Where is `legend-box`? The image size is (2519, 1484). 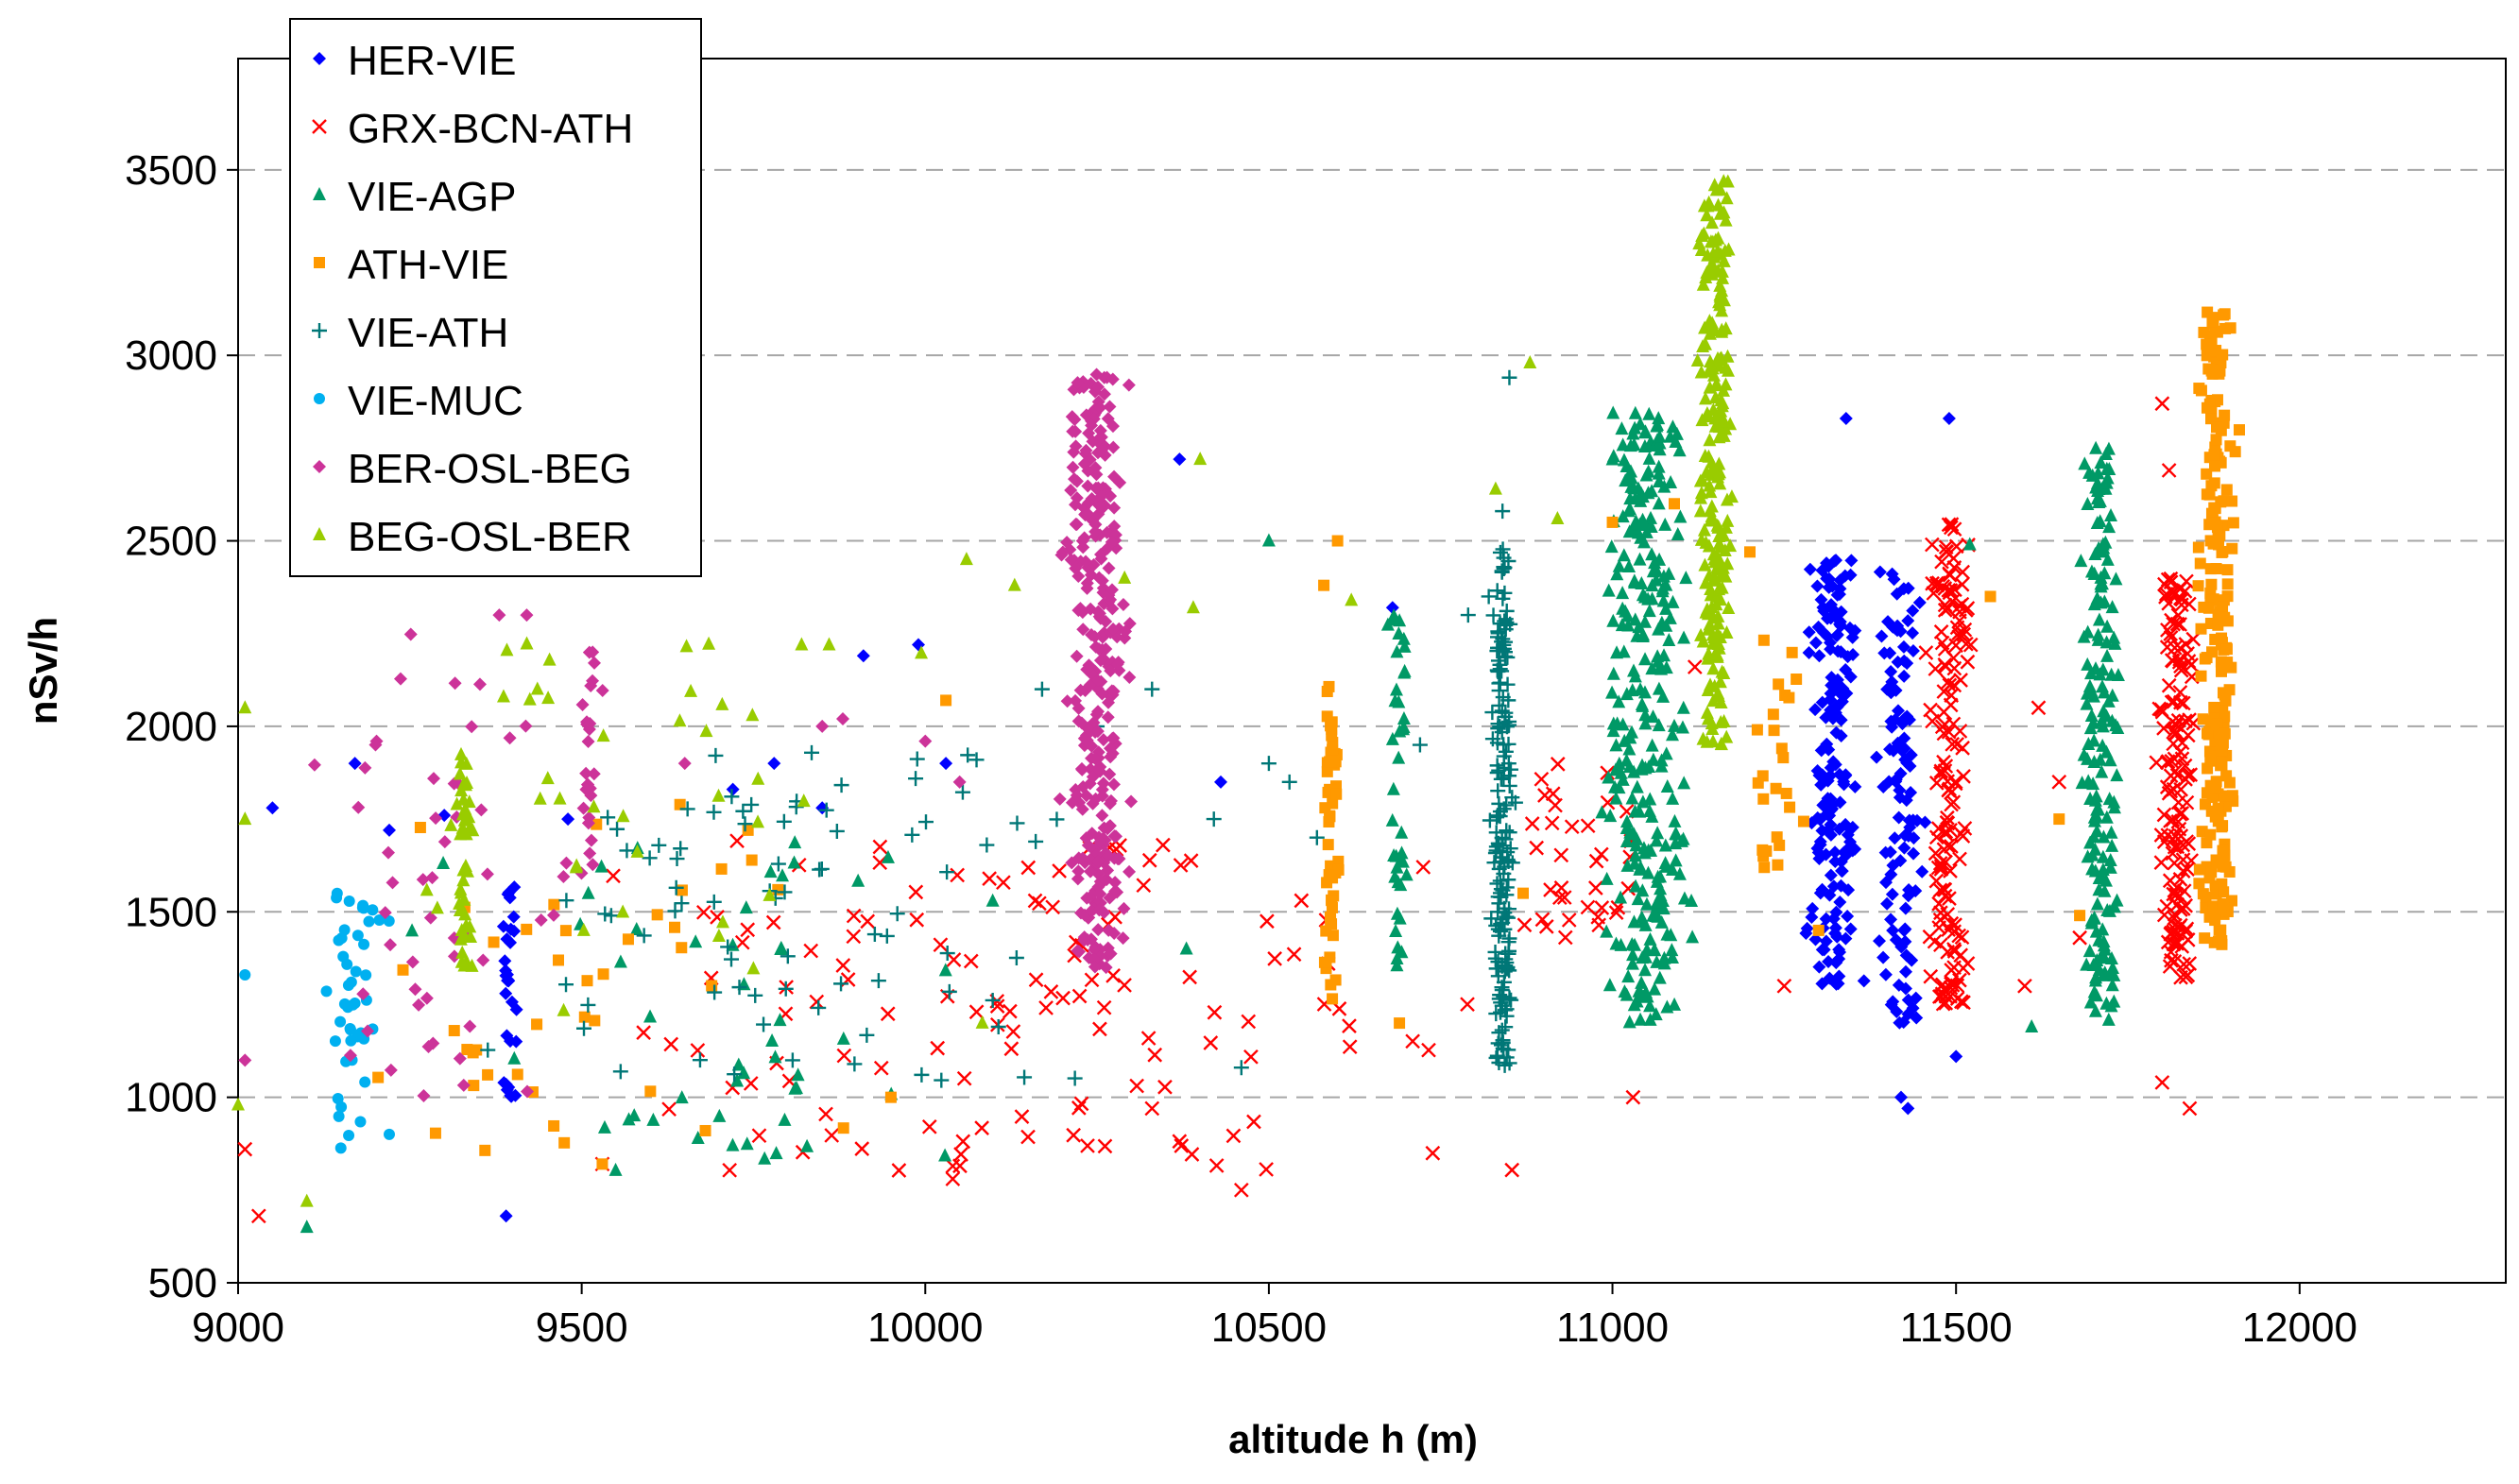 legend-box is located at coordinates (495, 297).